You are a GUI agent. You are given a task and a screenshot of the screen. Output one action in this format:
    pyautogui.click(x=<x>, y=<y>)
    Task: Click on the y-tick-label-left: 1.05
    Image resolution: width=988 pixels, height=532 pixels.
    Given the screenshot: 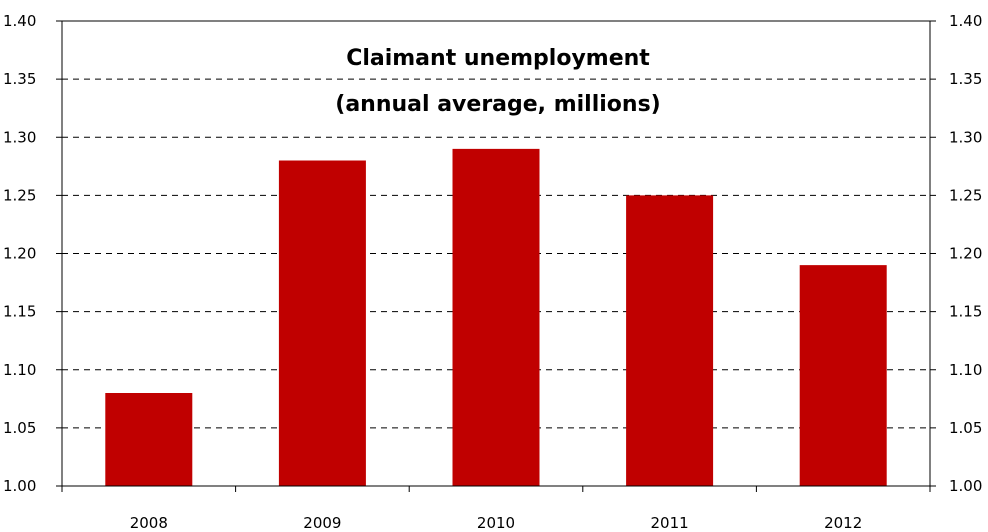 What is the action you would take?
    pyautogui.click(x=19, y=428)
    